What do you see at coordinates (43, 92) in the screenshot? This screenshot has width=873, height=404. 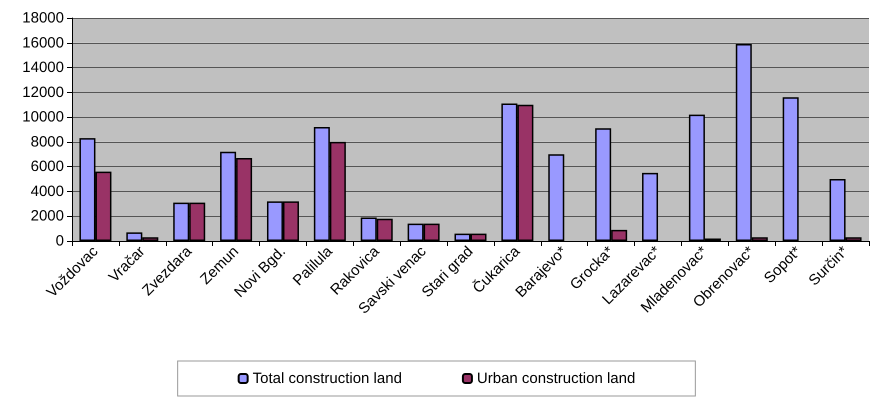 I see `y-tick-label: 12000` at bounding box center [43, 92].